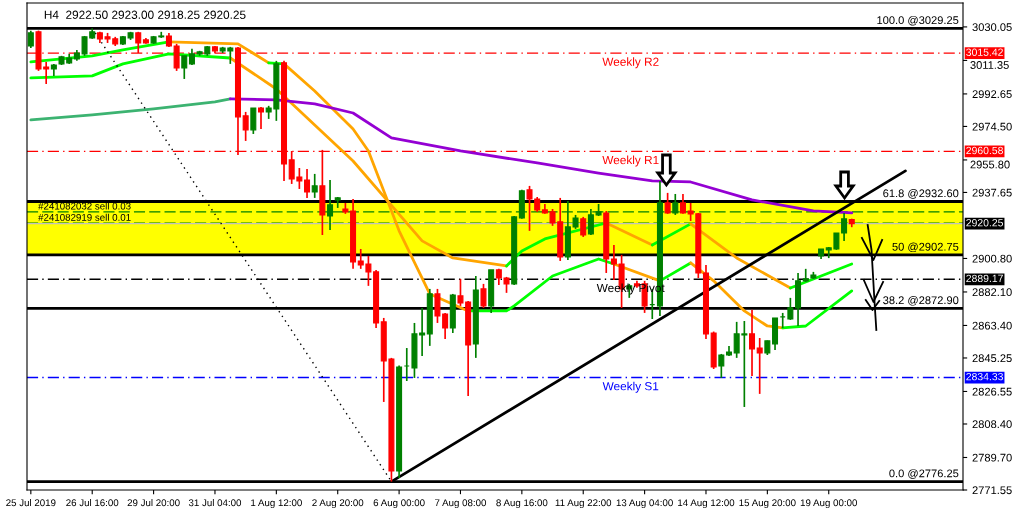 This screenshot has height=517, width=1018. I want to click on x-tick-label: 8 Aug 16:00, so click(522, 504).